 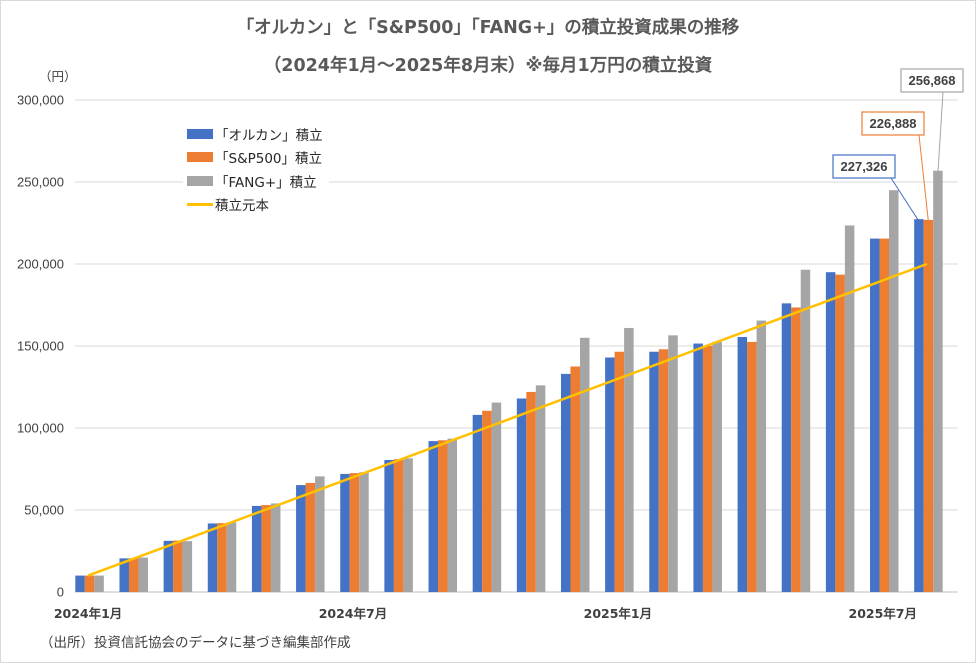 I want to click on legend: 「オルカン」積立 「S&P500」積立 「FANG+」積立 積立元本, so click(x=256, y=169).